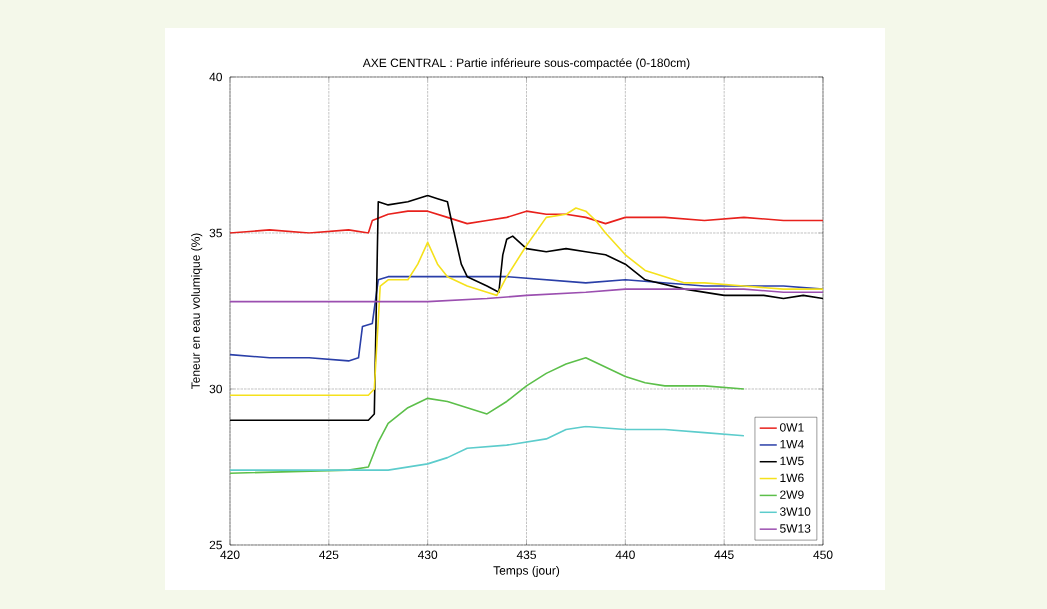  I want to click on line-series, so click(526, 222).